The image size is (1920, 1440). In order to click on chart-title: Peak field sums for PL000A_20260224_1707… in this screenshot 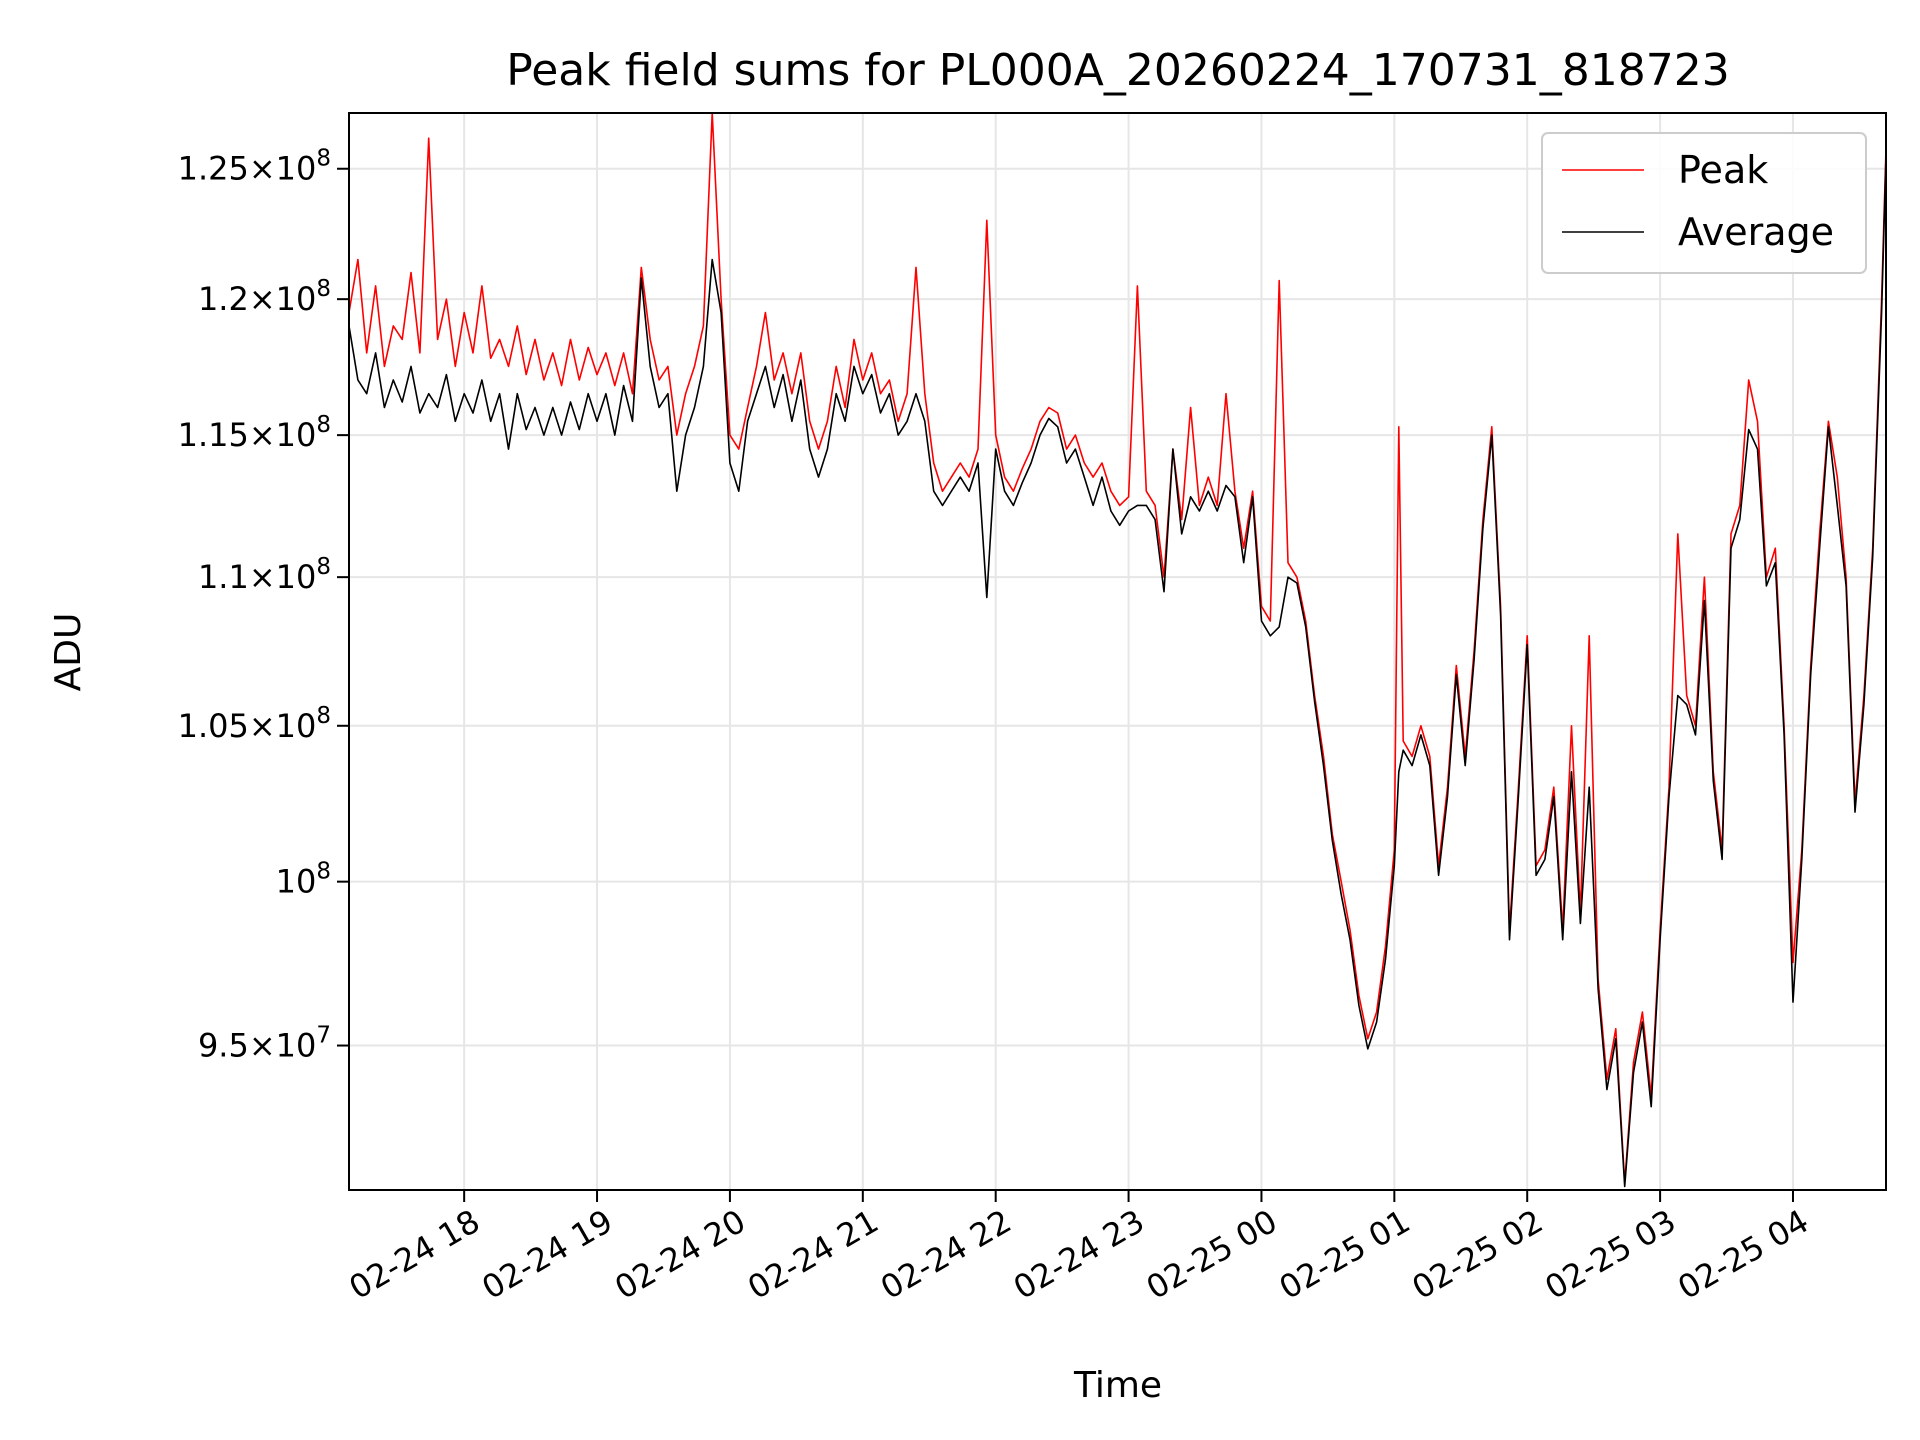, I will do `click(1117, 70)`.